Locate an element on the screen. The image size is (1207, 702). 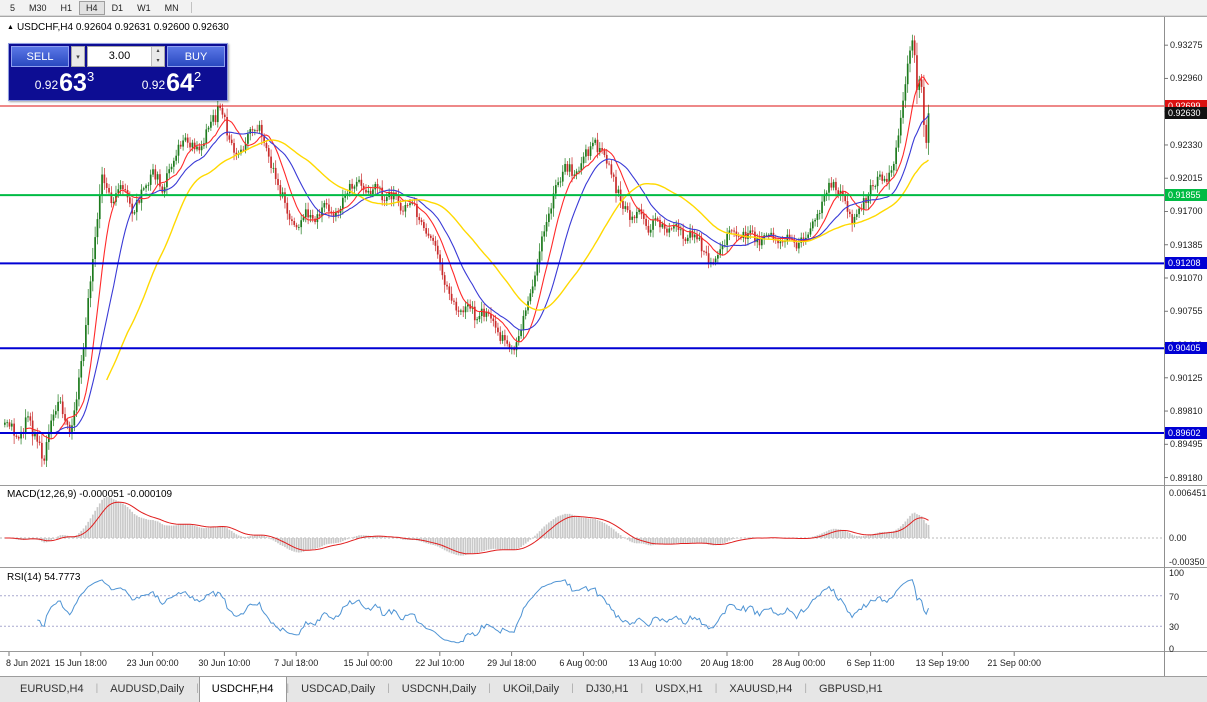
buy-button: BUY is located at coordinates (196, 56).